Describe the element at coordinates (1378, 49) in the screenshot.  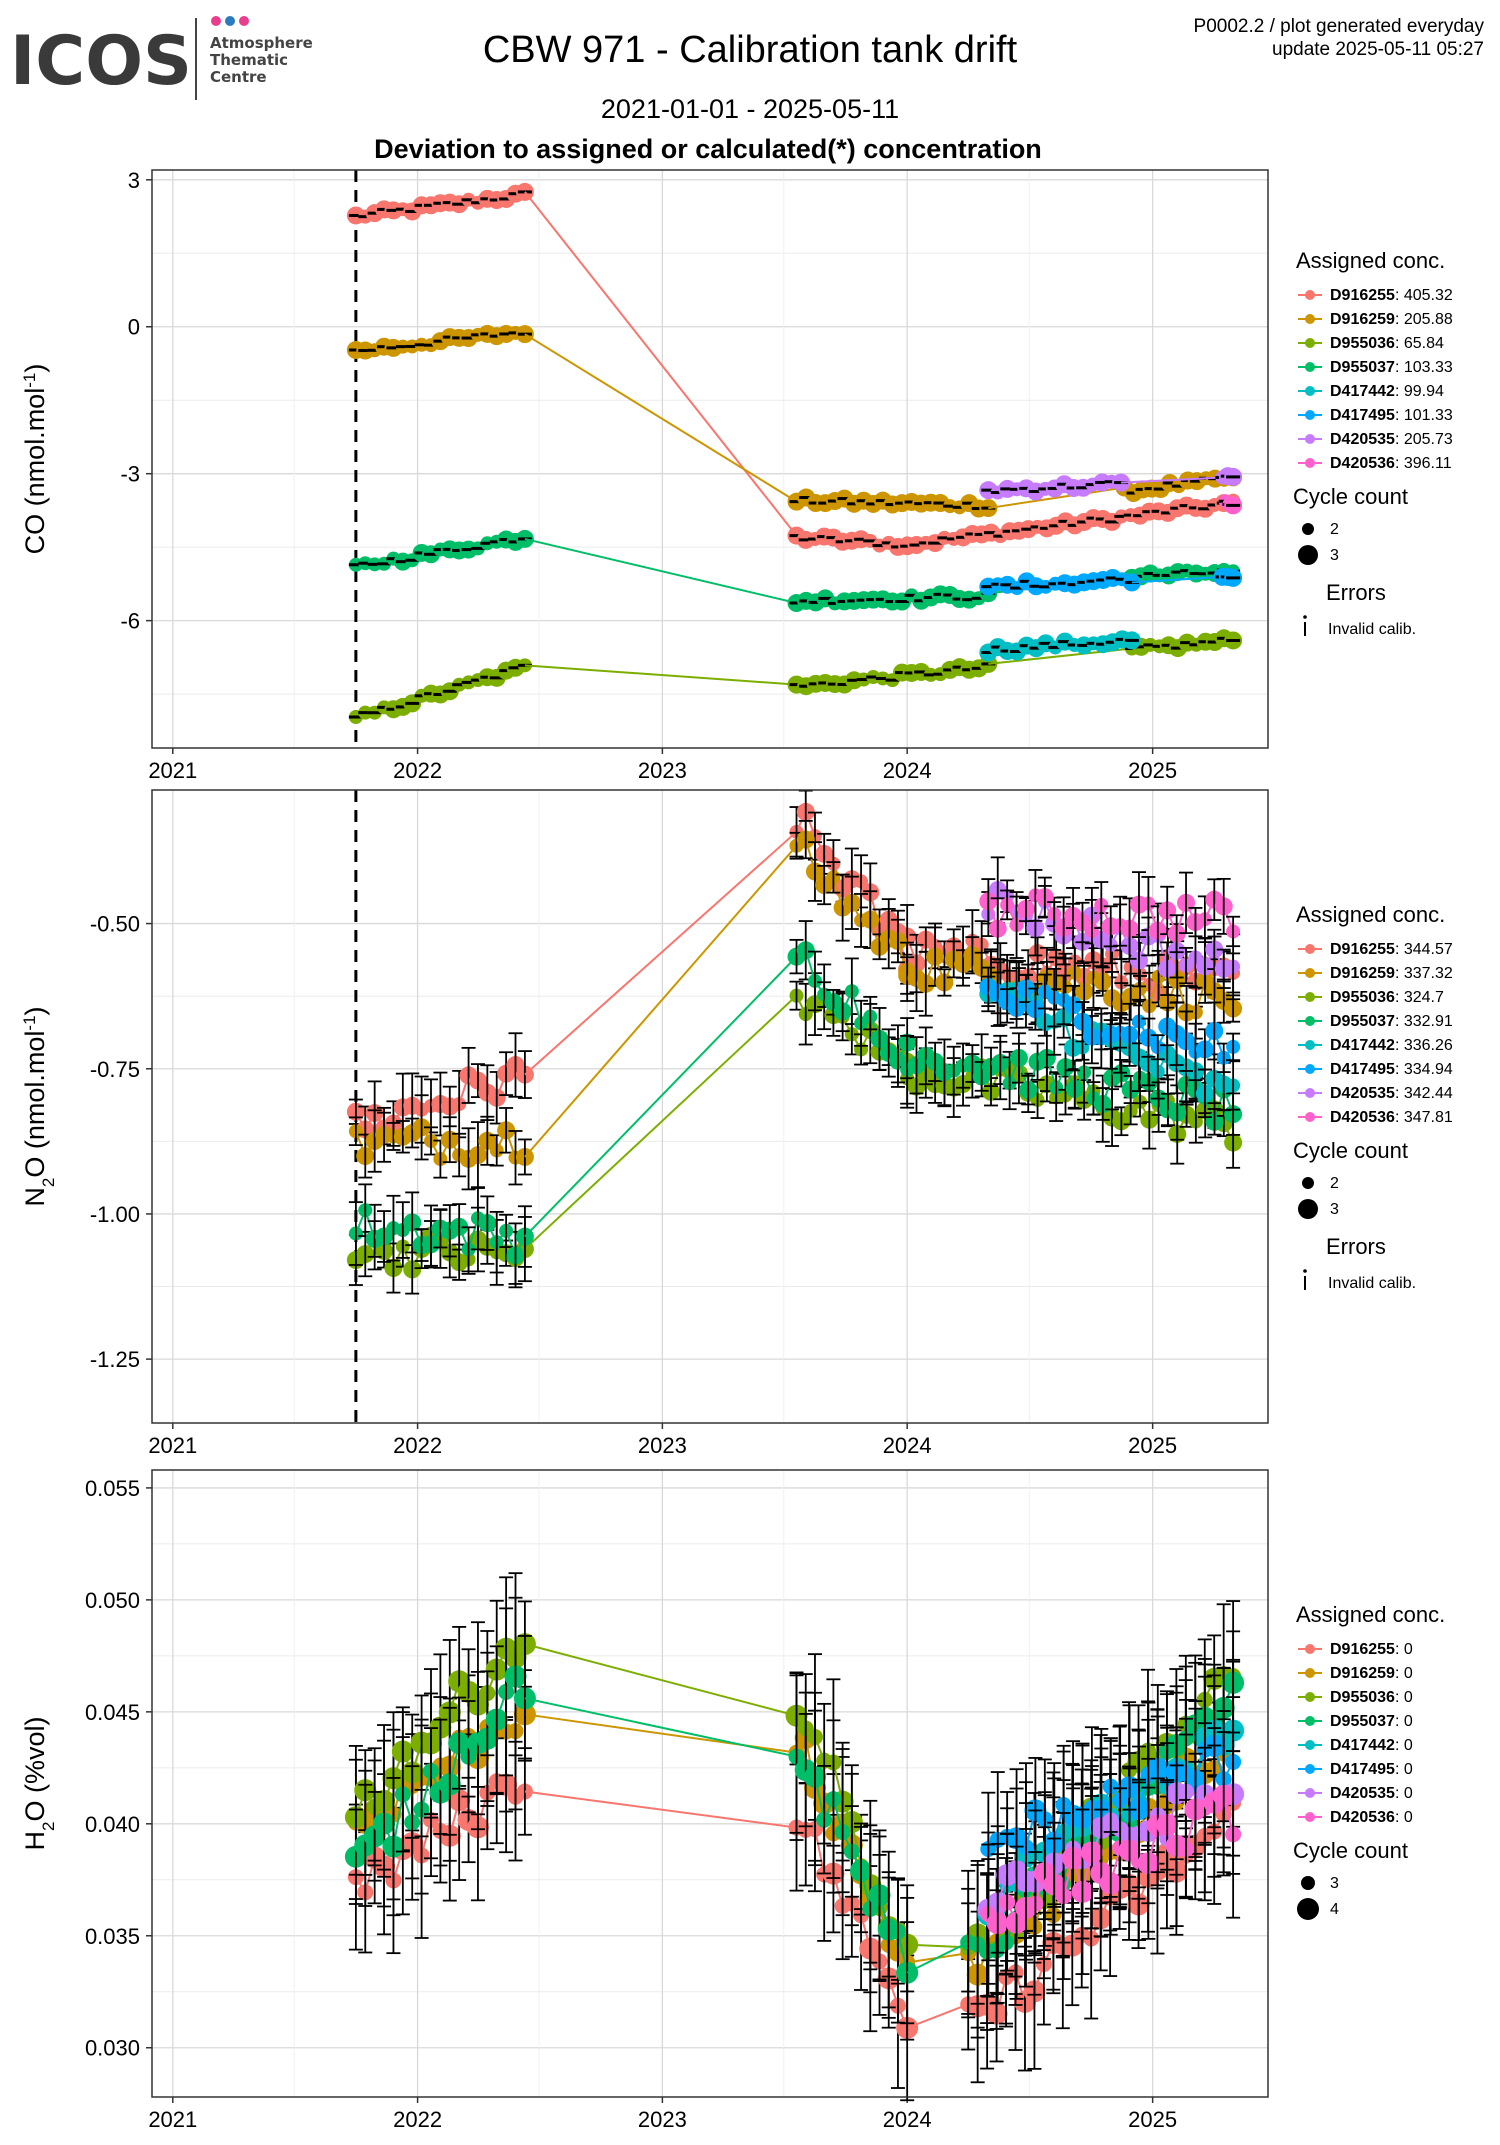
I see `meta-update: update 2025-05-11 05:27` at that location.